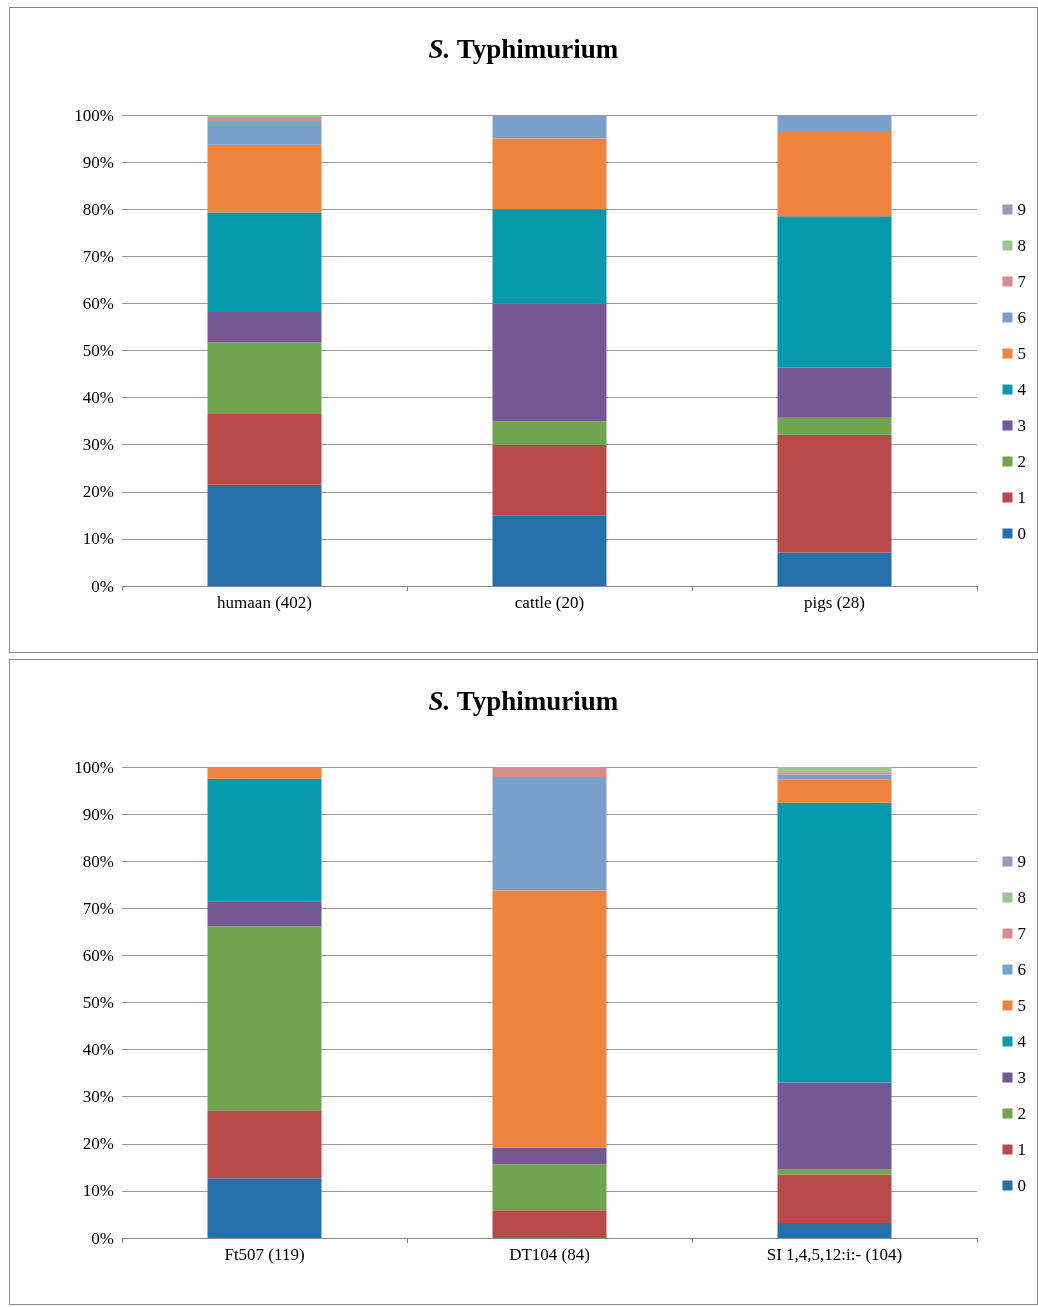  What do you see at coordinates (549, 1254) in the screenshot?
I see `x-tick-label: DT104 (84)` at bounding box center [549, 1254].